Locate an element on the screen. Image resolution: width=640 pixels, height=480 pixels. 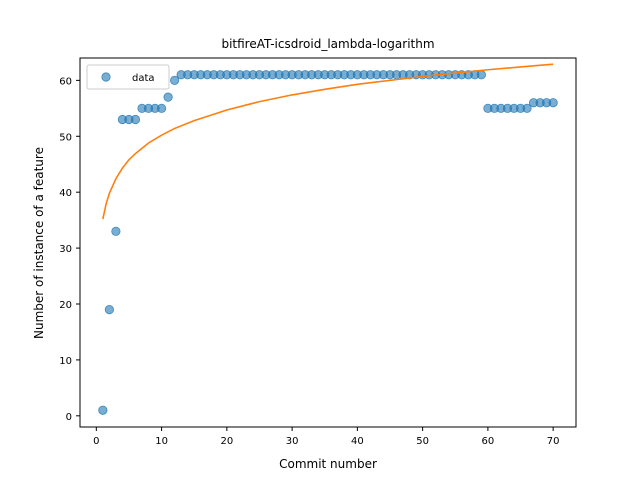
x-tick-label: 60 is located at coordinates (488, 441).